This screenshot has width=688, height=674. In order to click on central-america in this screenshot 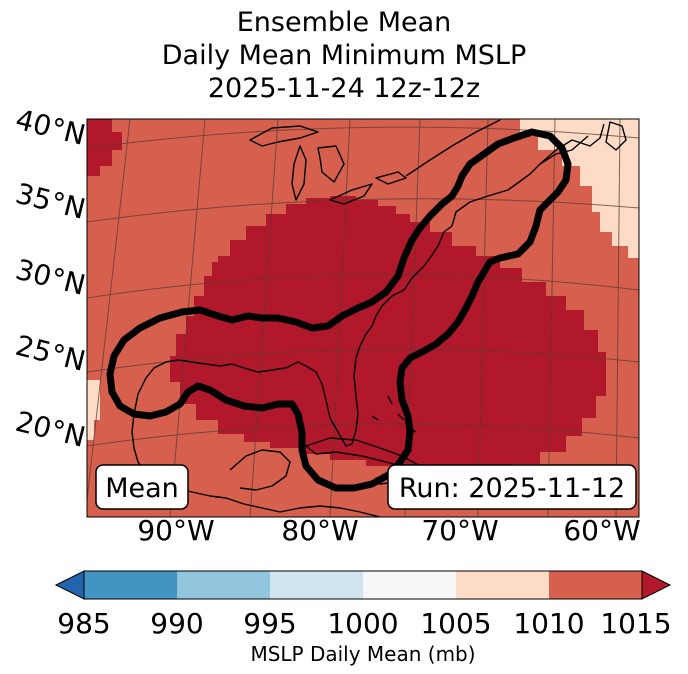, I will do `click(330, 511)`.